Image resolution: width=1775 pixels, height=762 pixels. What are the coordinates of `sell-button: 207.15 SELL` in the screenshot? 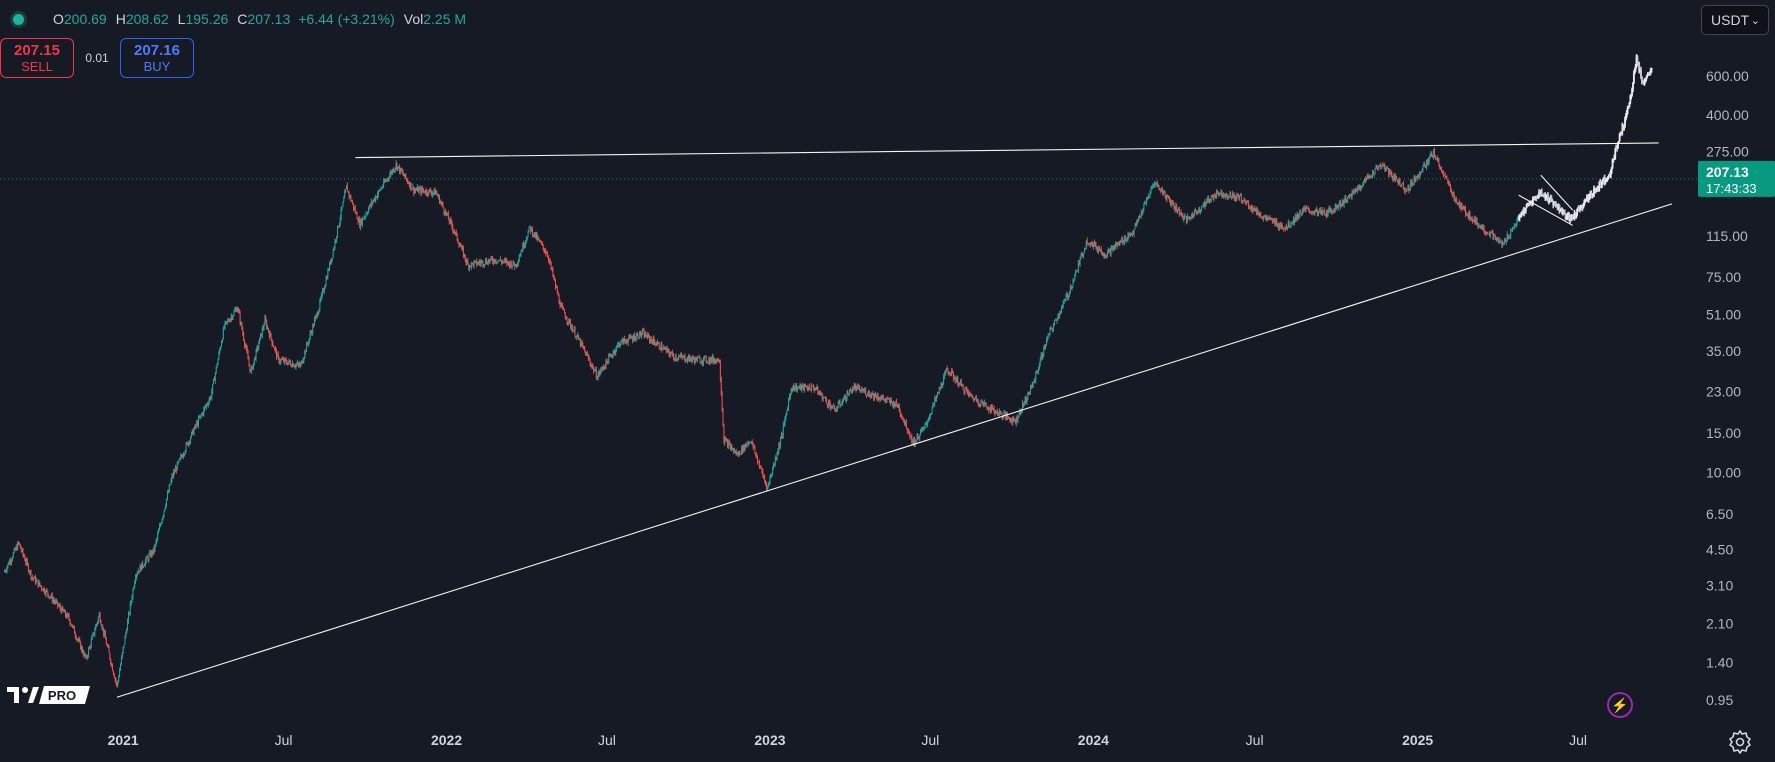 It's located at (37, 58).